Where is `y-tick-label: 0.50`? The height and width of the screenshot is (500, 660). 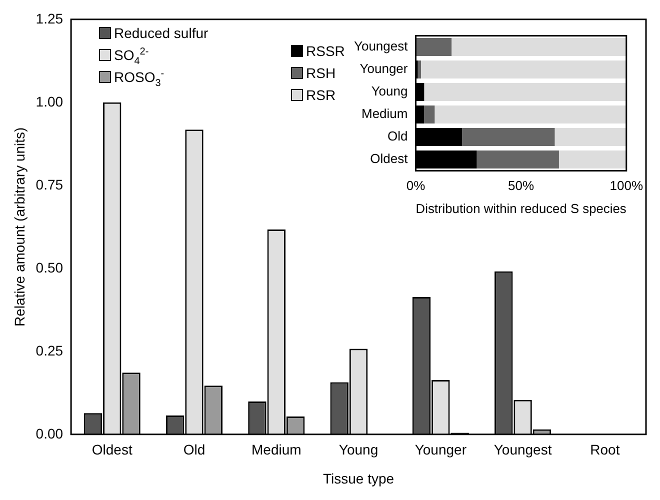
y-tick-label: 0.50 is located at coordinates (50, 267).